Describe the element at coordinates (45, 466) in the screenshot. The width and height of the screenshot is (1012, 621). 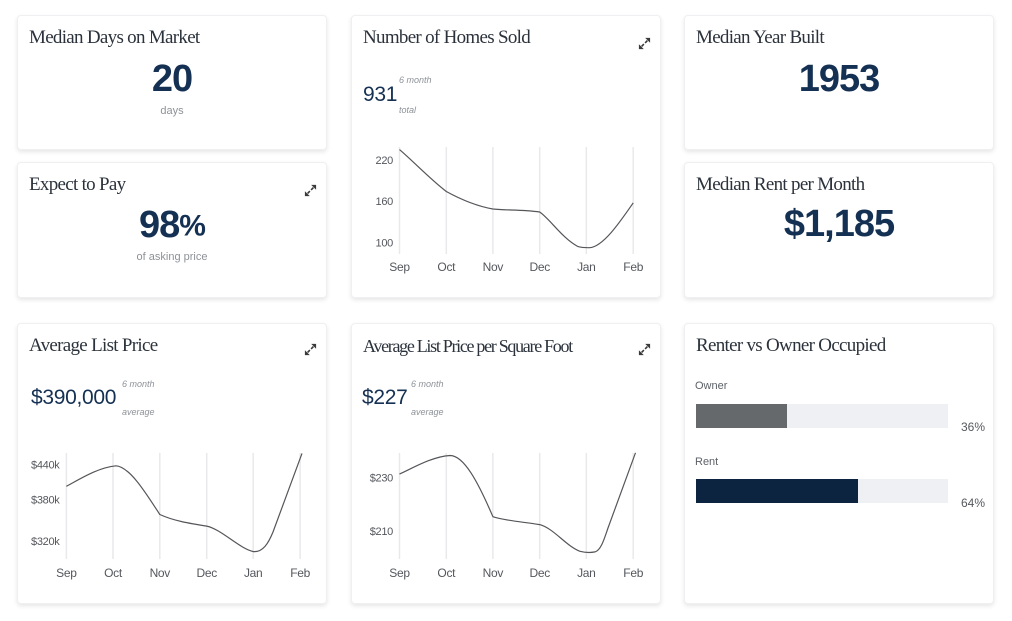
I see `svg-text: $440k` at that location.